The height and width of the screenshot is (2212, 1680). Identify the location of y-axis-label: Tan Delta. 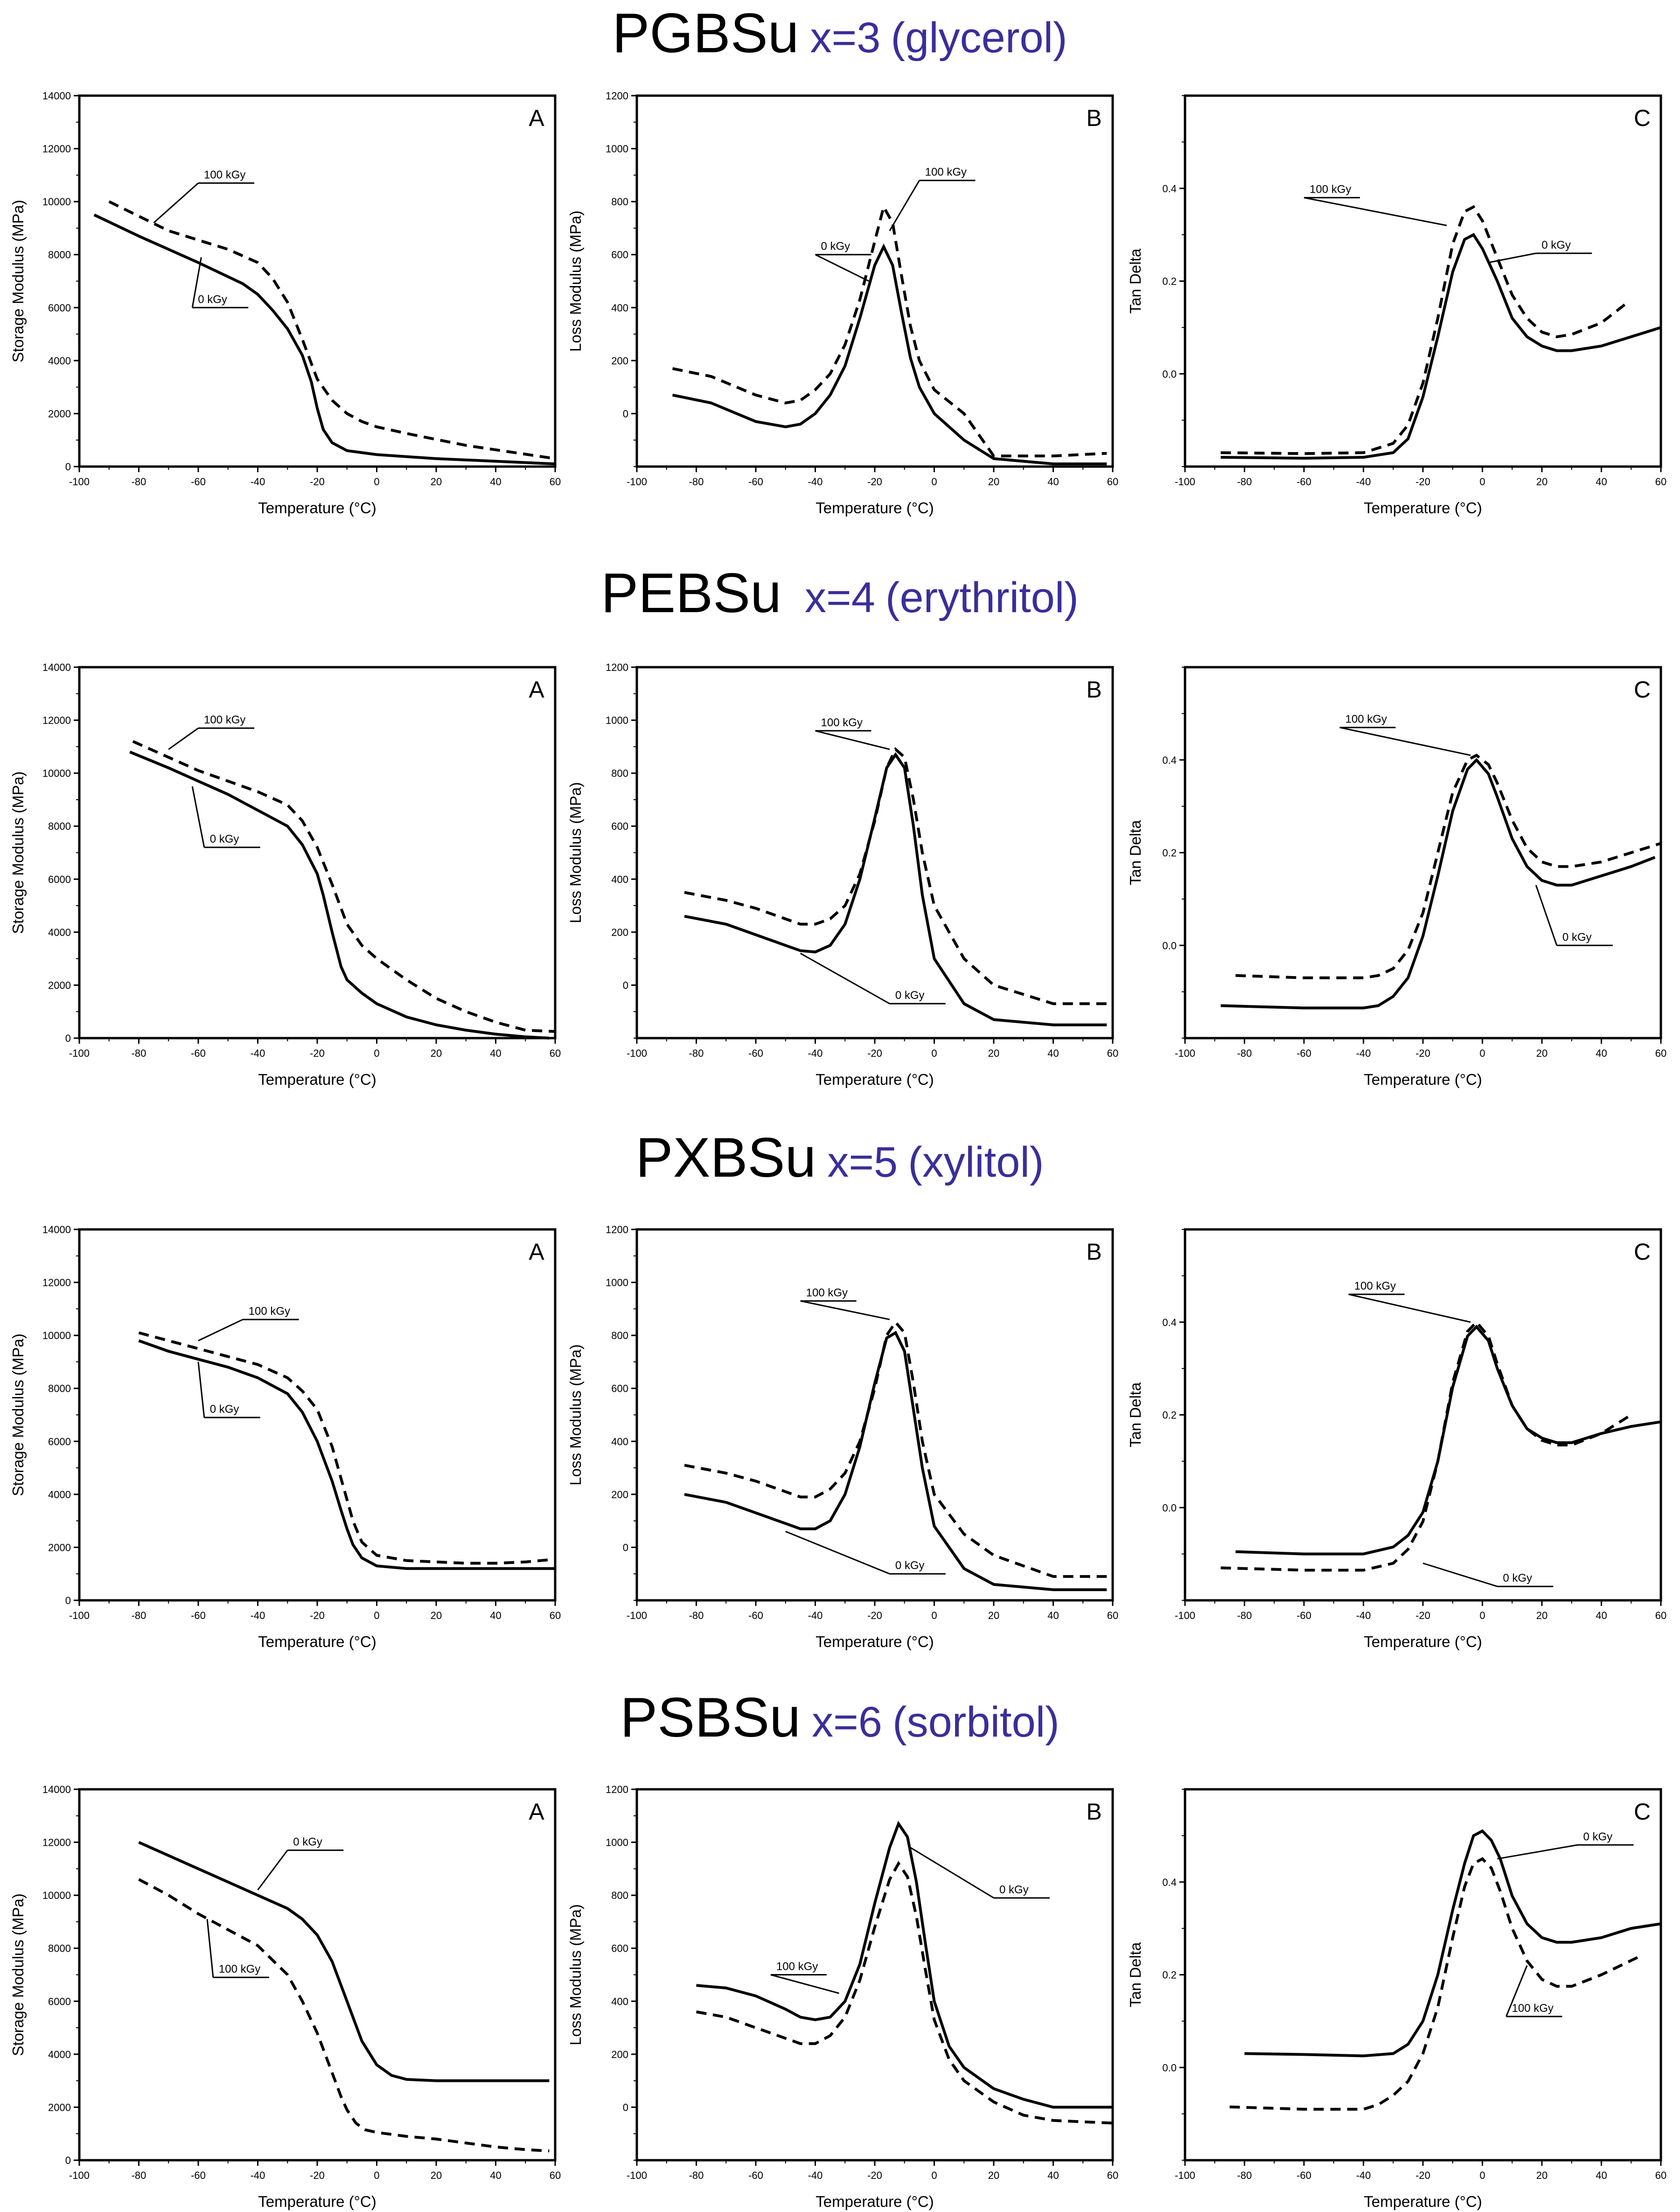
(1135, 852).